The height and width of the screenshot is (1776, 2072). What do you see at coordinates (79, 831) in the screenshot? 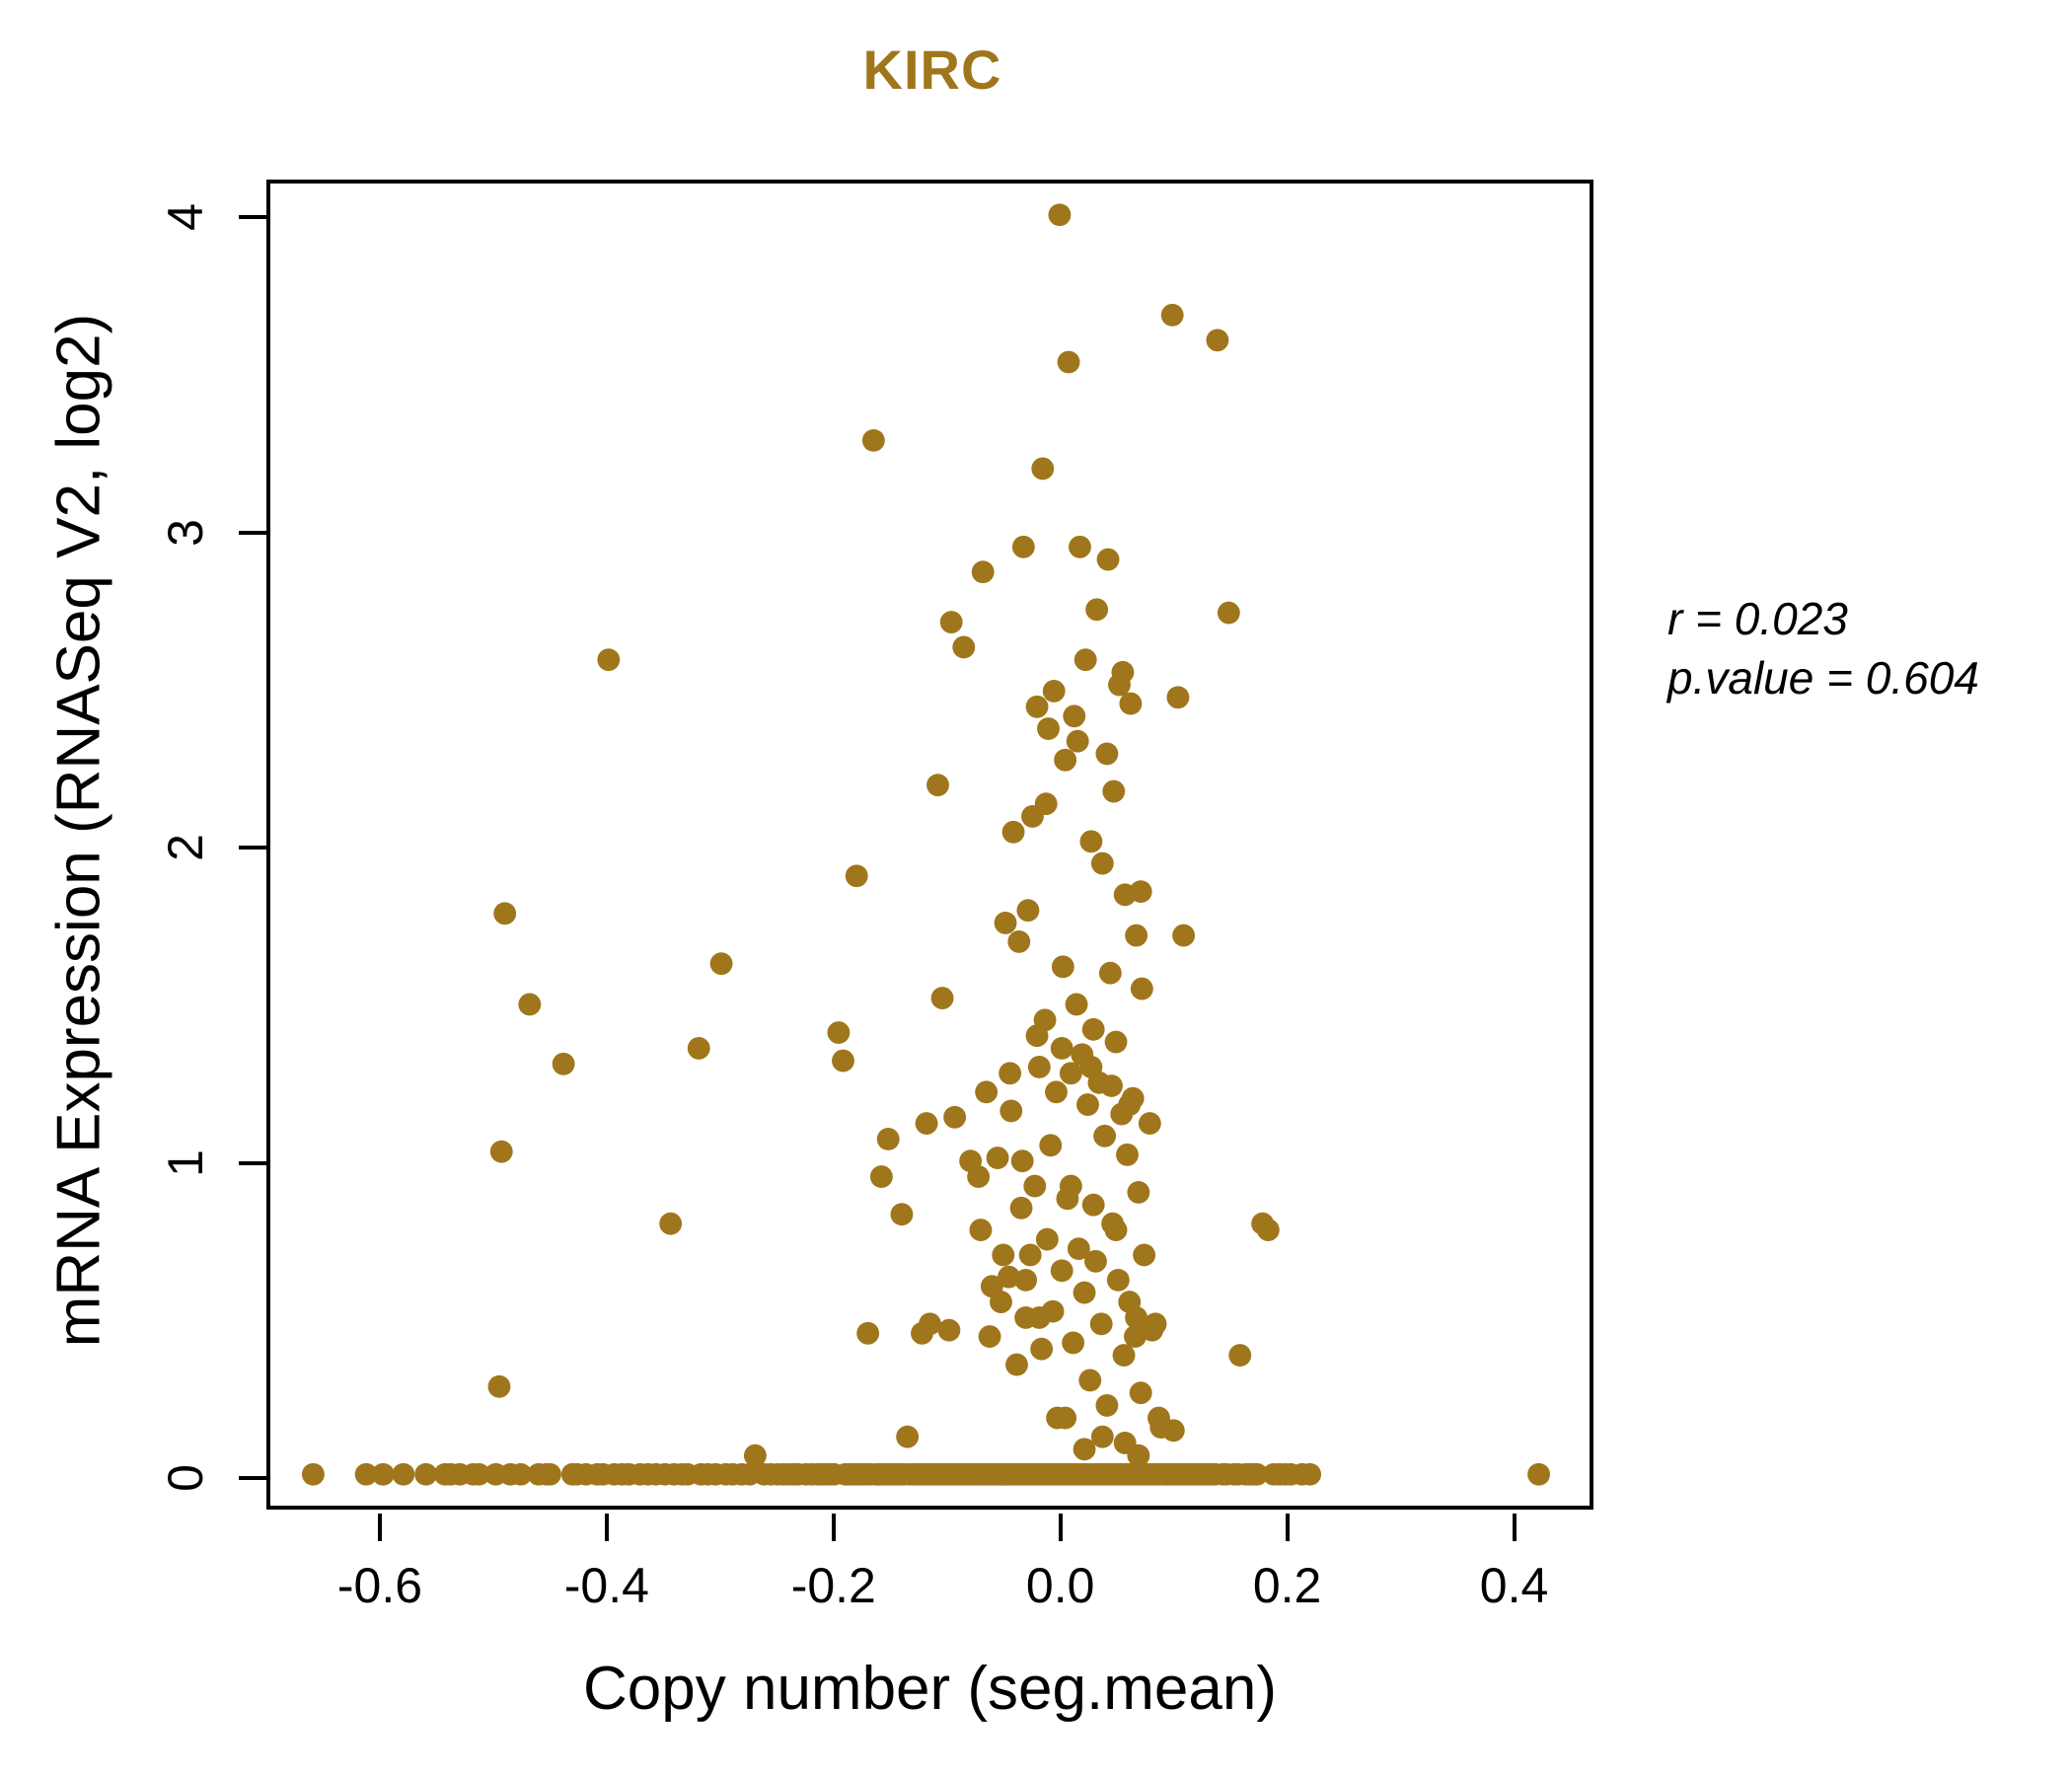
I see `y-axis-title: mRNA Expression (RNASeq V2, log2)` at bounding box center [79, 831].